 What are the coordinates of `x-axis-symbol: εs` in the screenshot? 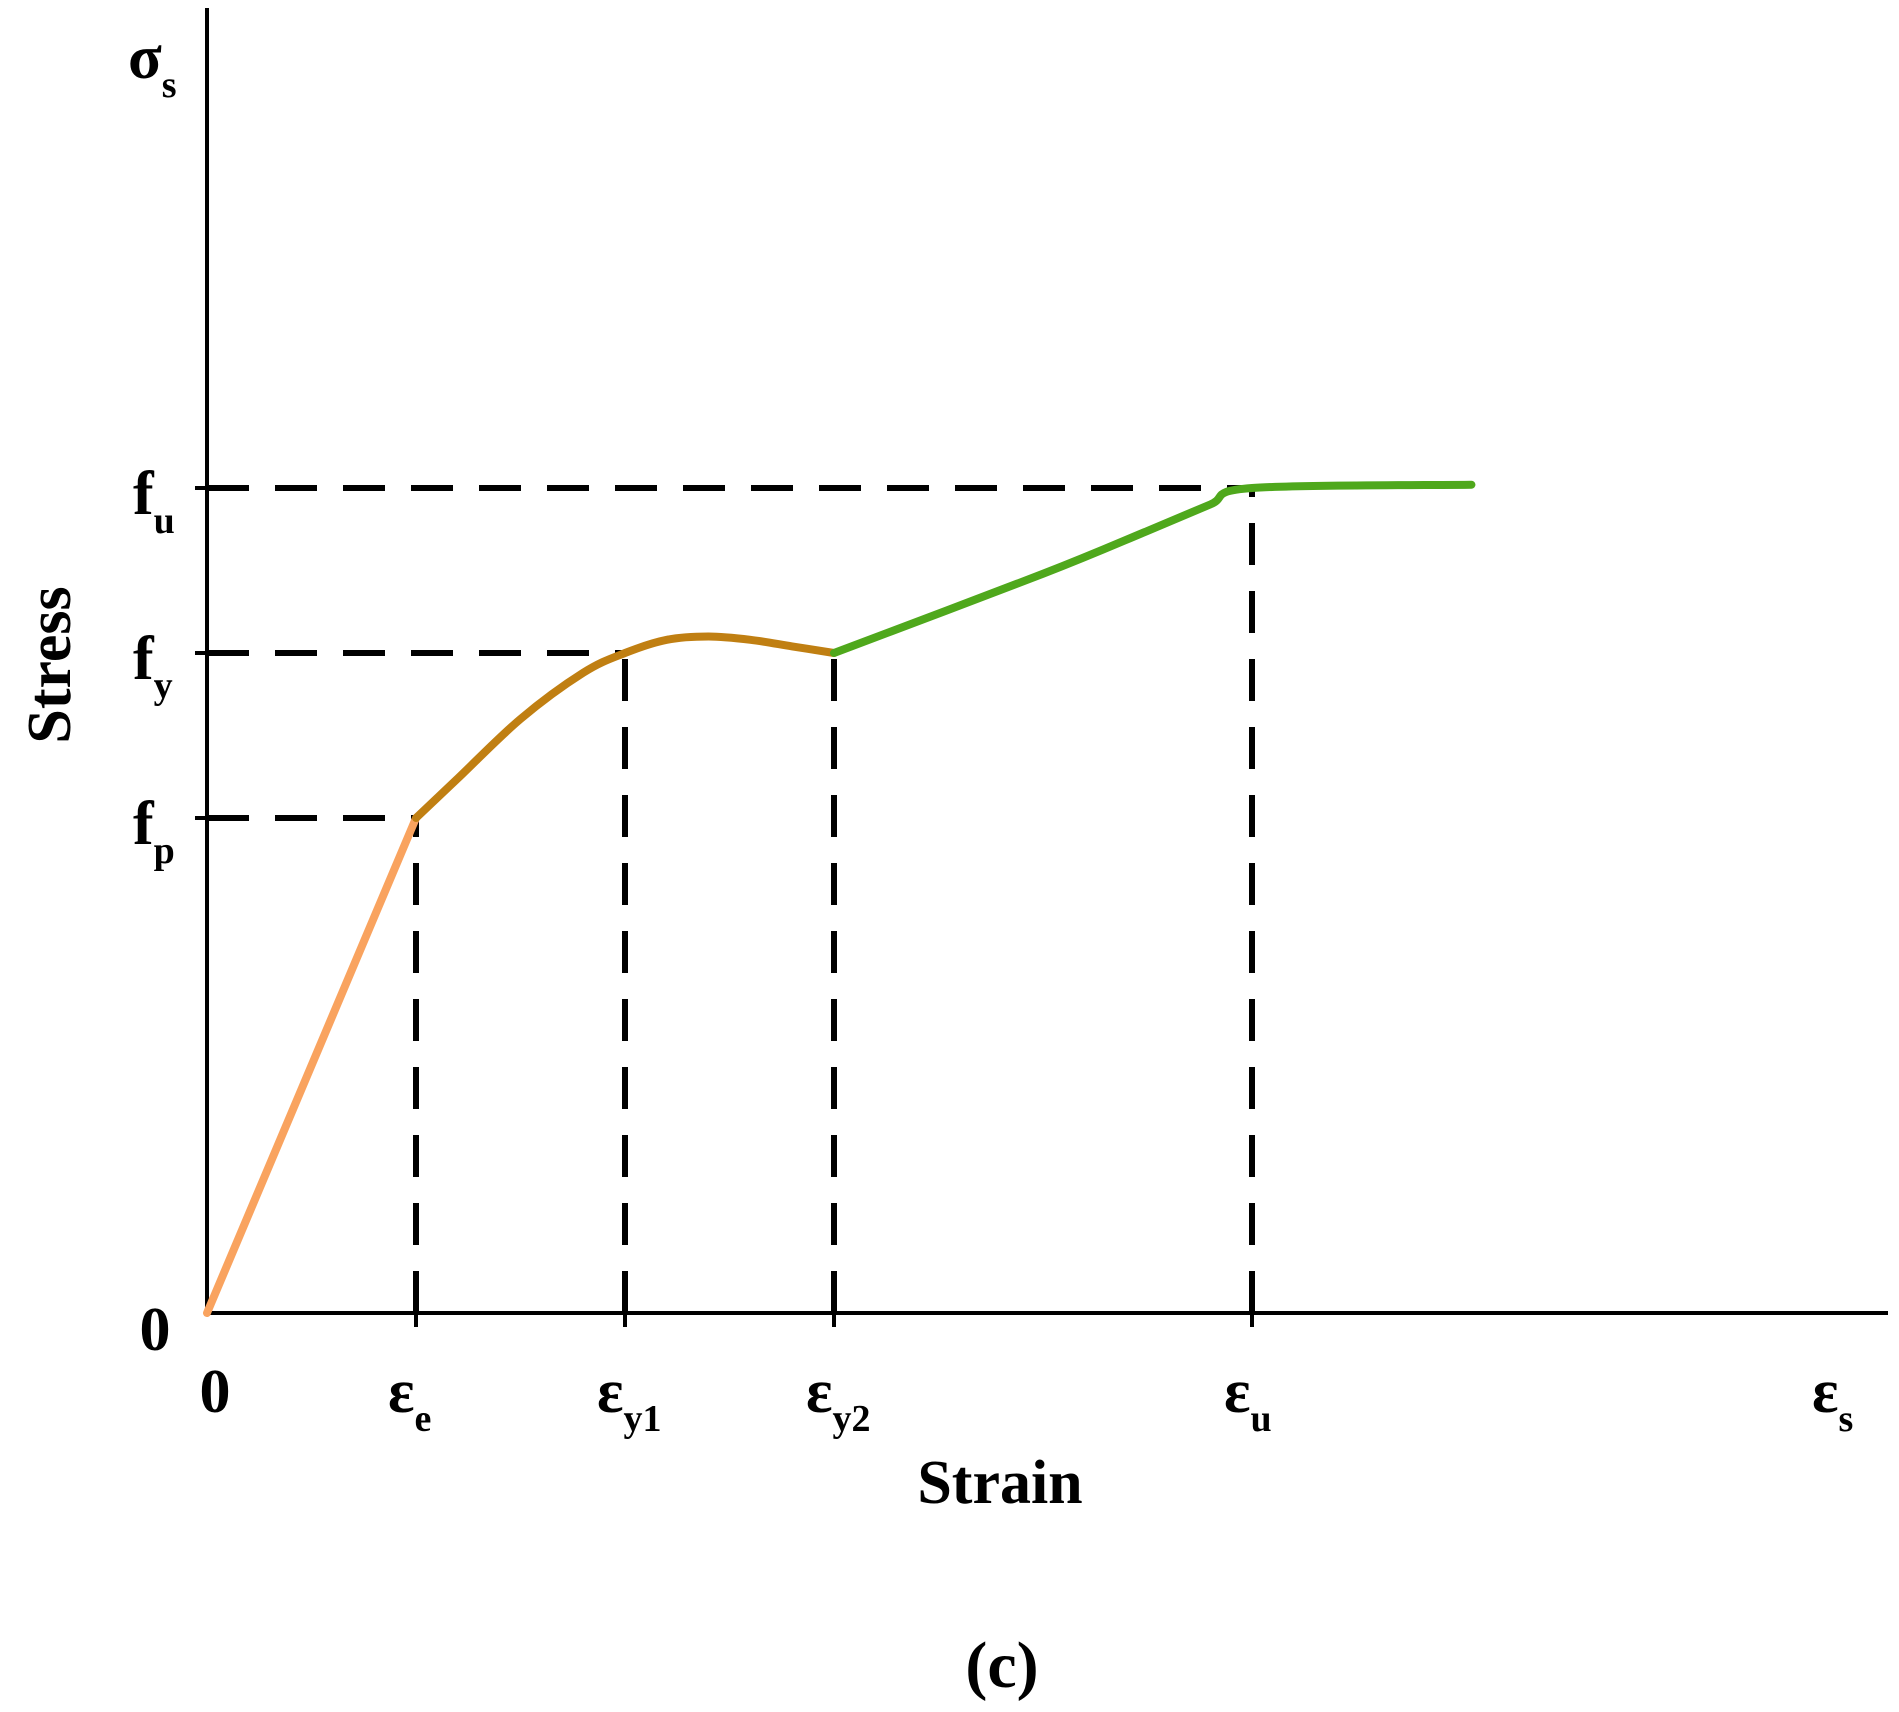 It's located at (1832, 1399).